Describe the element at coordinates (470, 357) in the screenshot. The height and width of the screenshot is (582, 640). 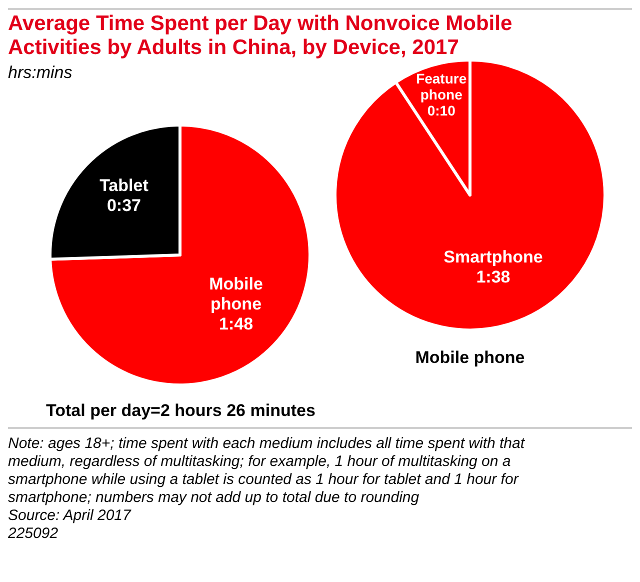
I see `text: Mobile phone` at that location.